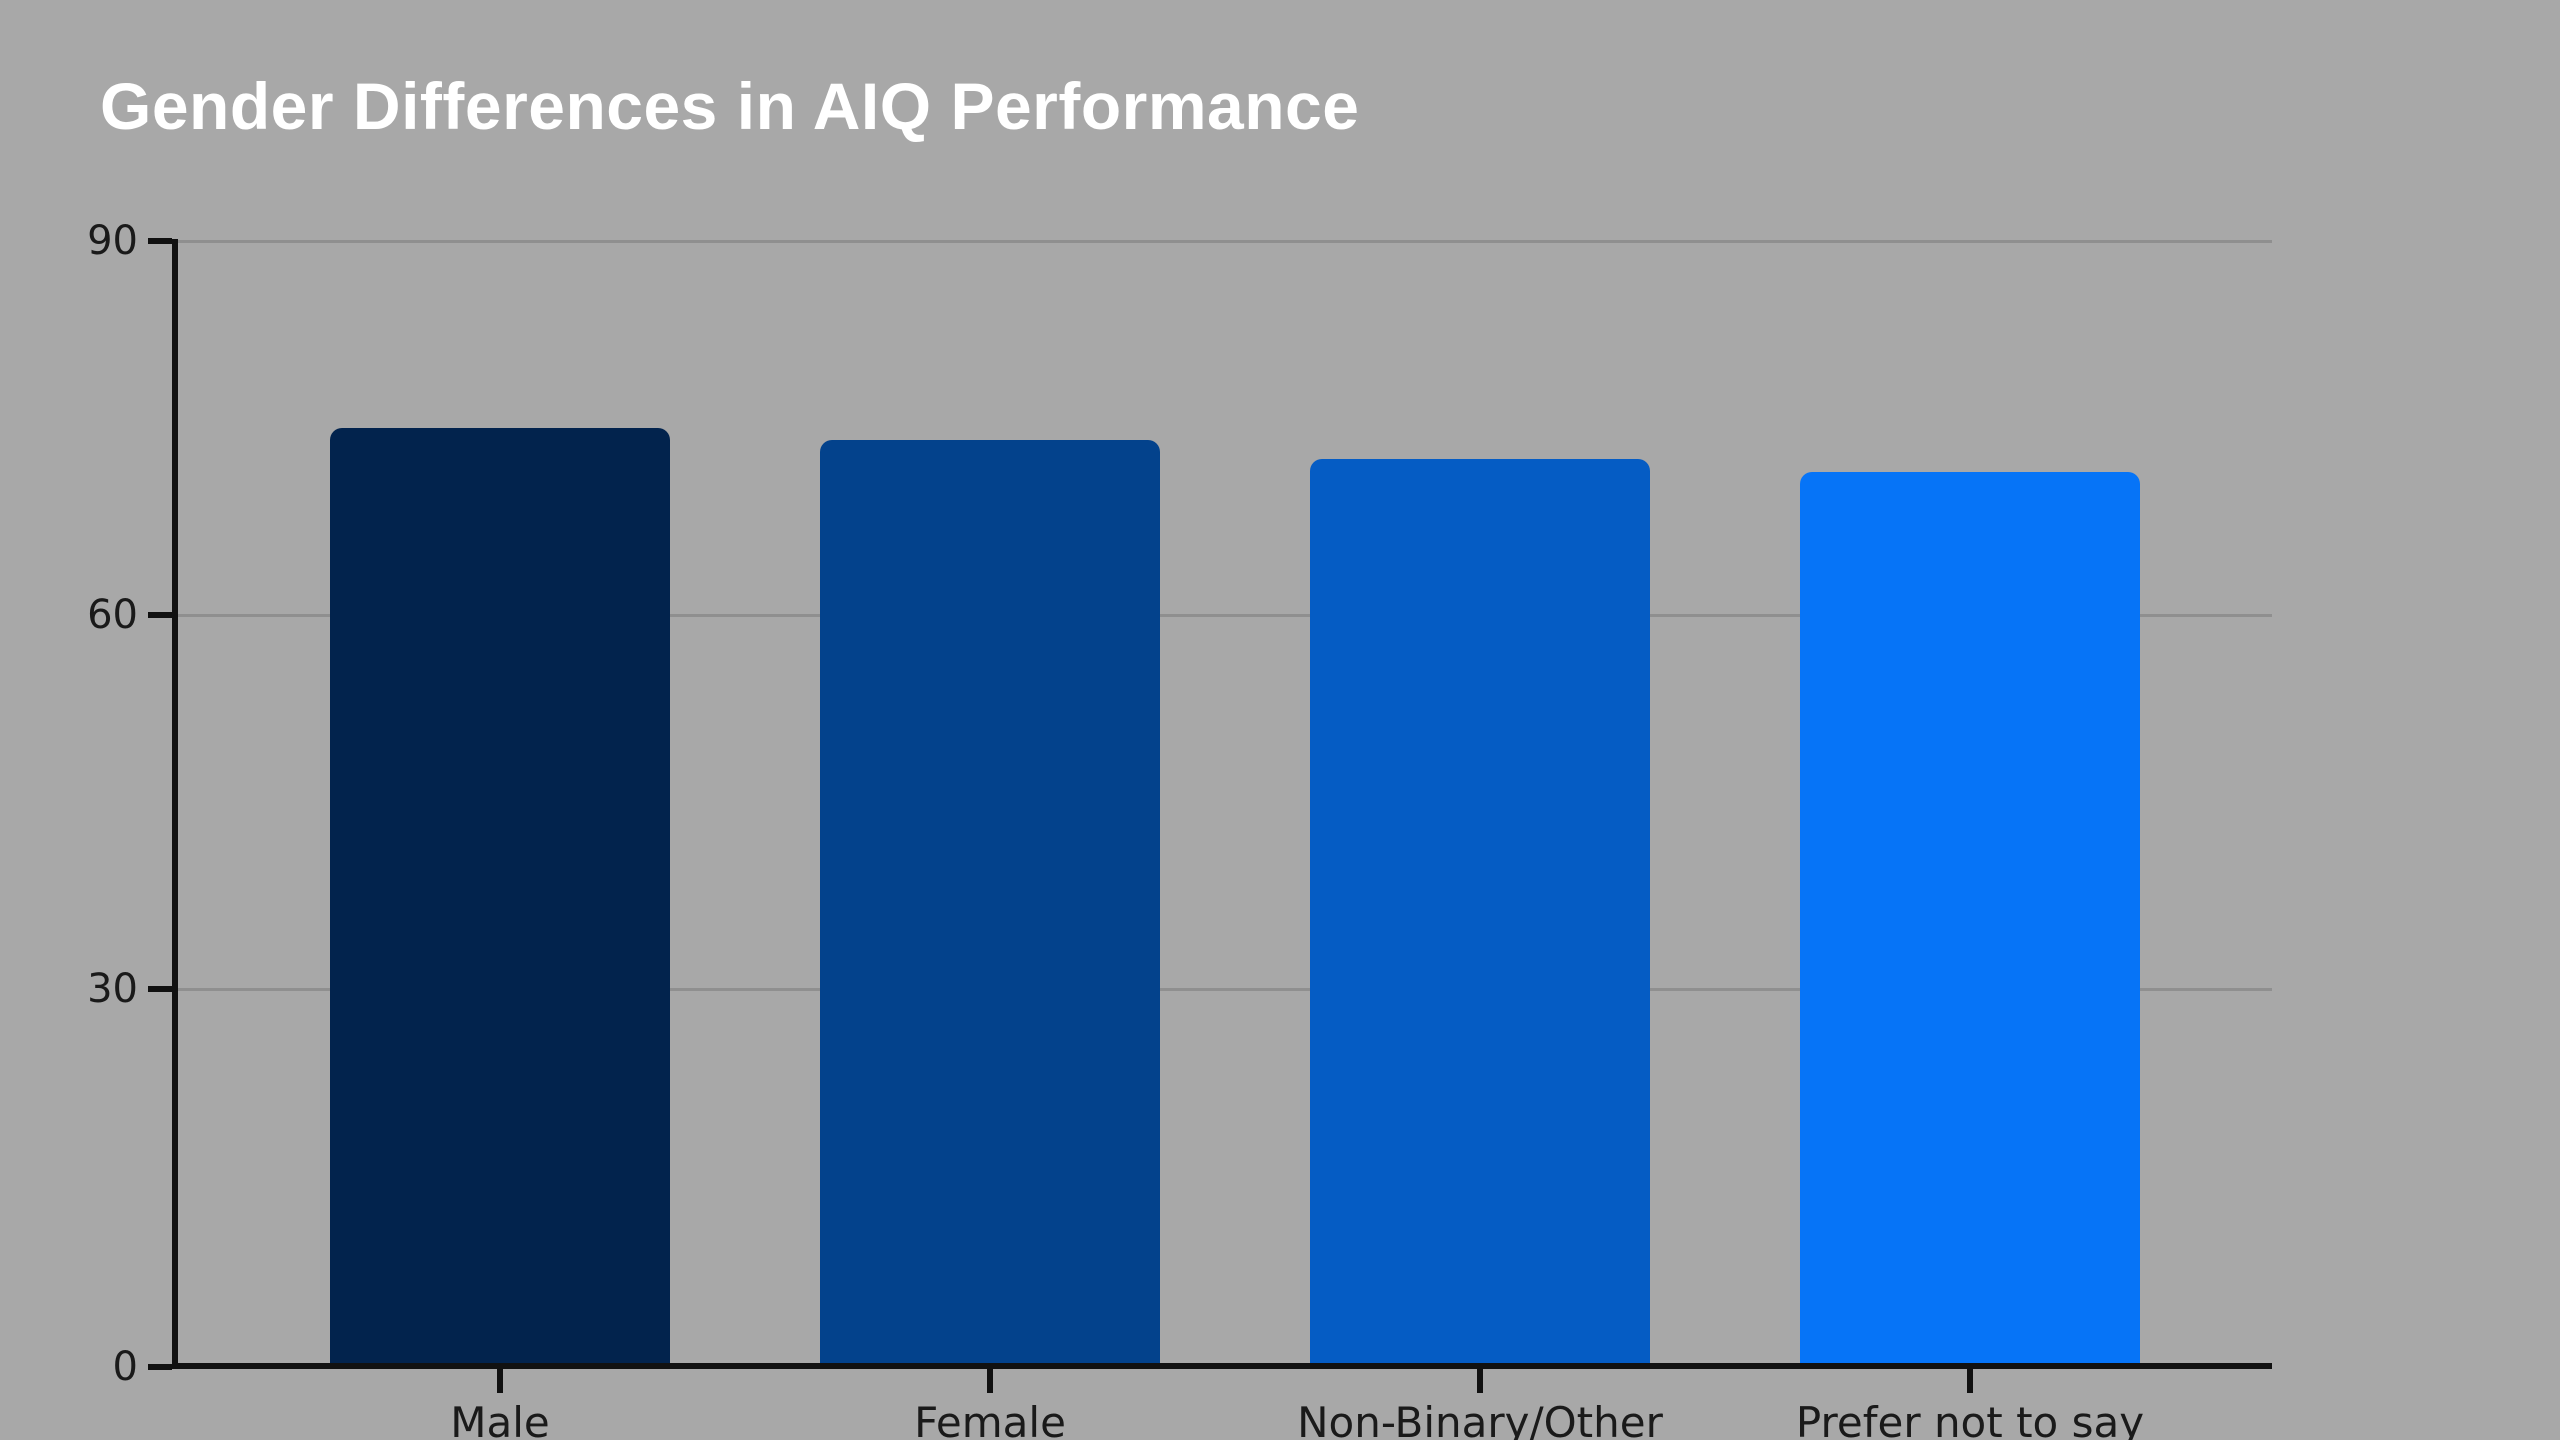 The image size is (2560, 1440). I want to click on x-tick-label: Prefer not to say, so click(1970, 1419).